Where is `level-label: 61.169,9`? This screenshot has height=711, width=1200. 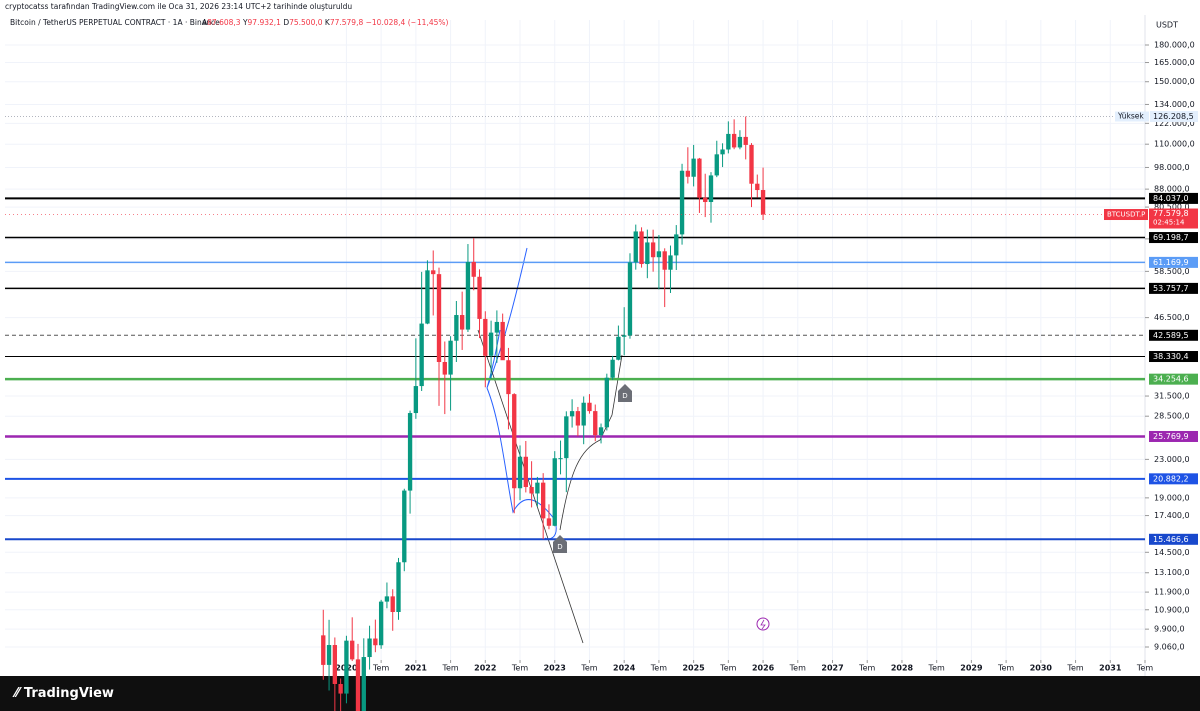 level-label: 61.169,9 is located at coordinates (1171, 262).